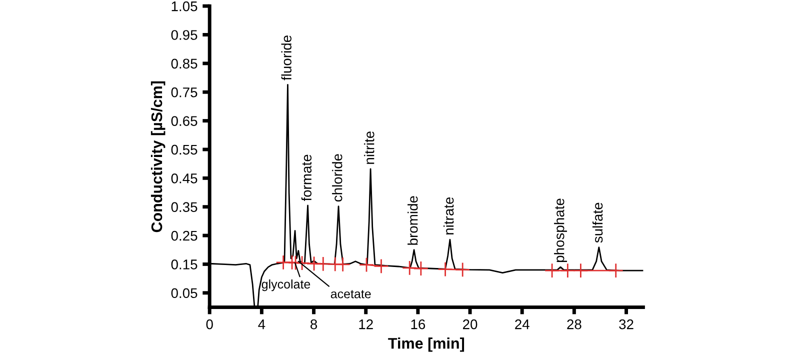 The width and height of the screenshot is (800, 356). What do you see at coordinates (350, 294) in the screenshot?
I see `annotation: acetate` at bounding box center [350, 294].